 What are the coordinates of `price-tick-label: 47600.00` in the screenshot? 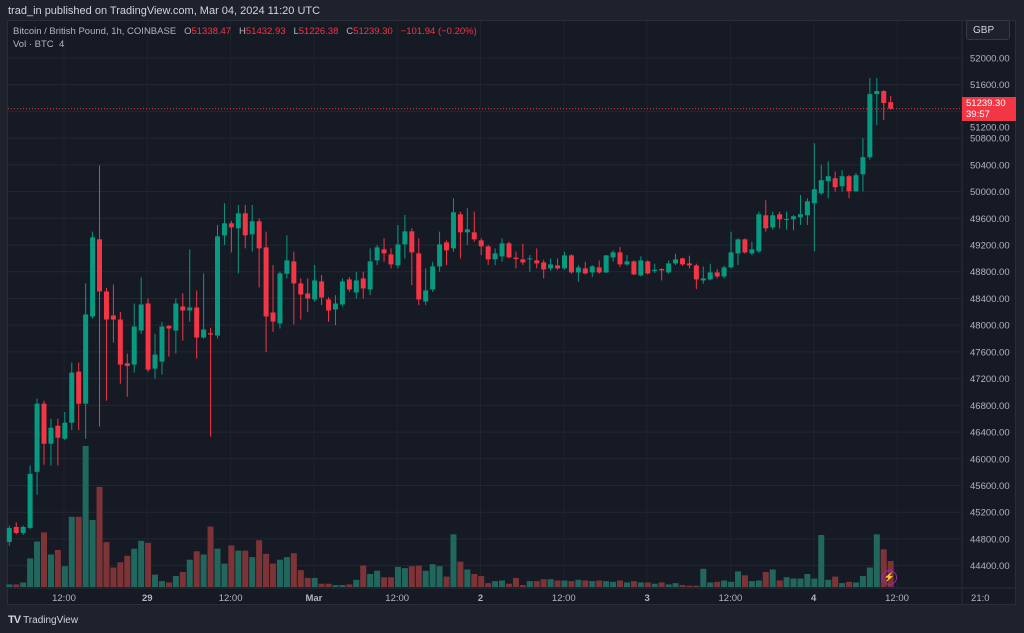 It's located at (990, 352).